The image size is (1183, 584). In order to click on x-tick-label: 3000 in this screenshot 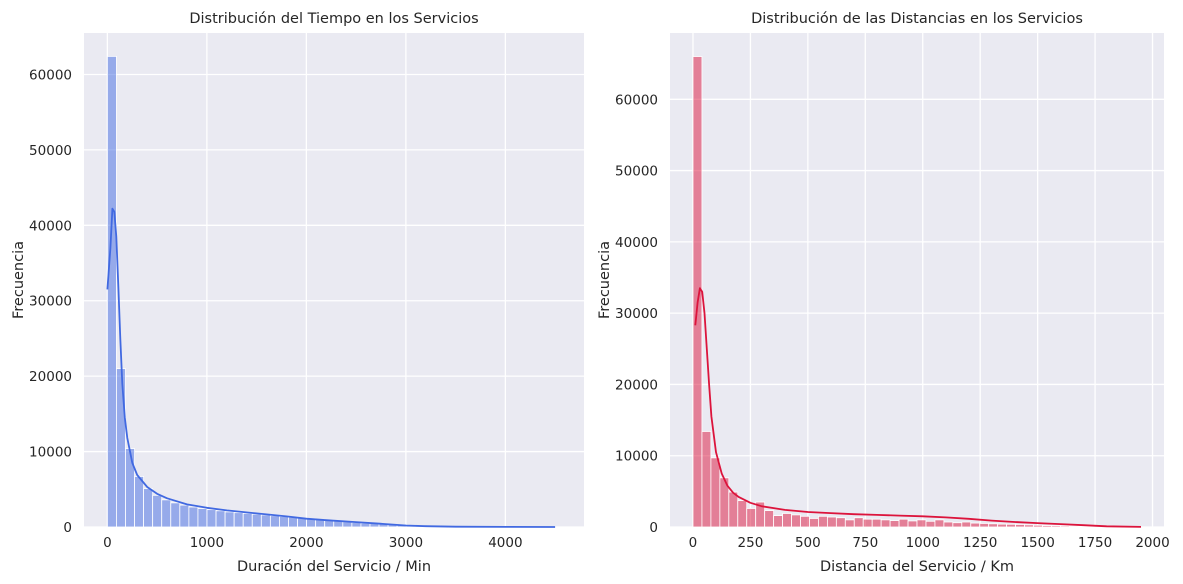, I will do `click(406, 543)`.